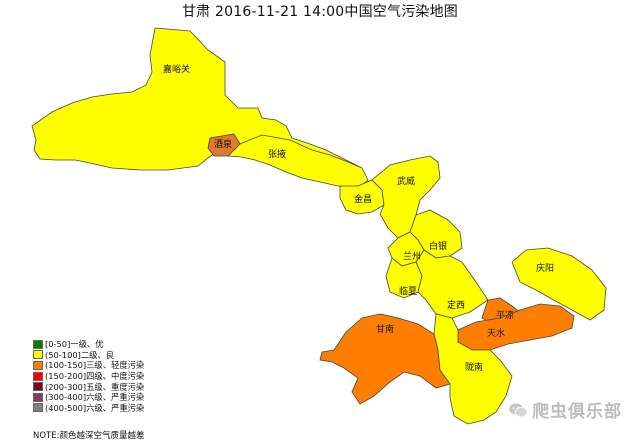 The width and height of the screenshot is (640, 443). What do you see at coordinates (496, 333) in the screenshot?
I see `label-tianshui: 天水` at bounding box center [496, 333].